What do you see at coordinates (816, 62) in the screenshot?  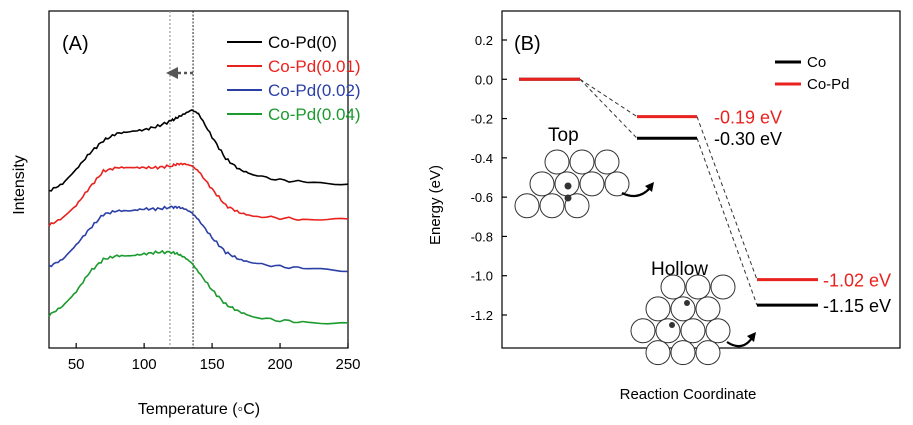 I see `legend-entry: Co` at bounding box center [816, 62].